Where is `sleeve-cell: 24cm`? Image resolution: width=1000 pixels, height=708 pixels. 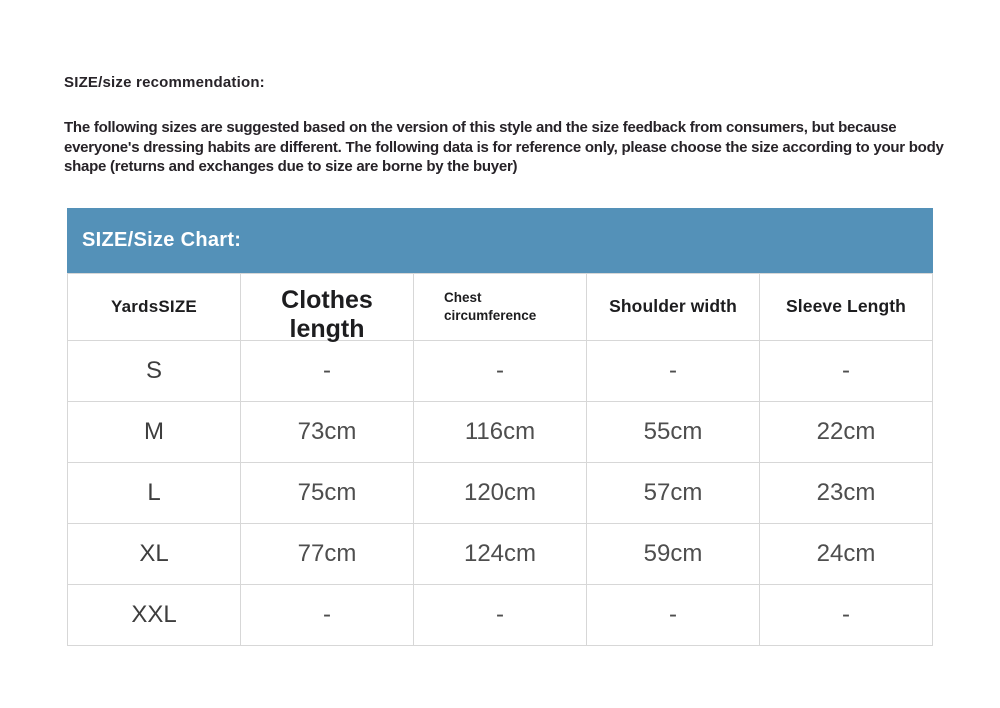 sleeve-cell: 24cm is located at coordinates (846, 553).